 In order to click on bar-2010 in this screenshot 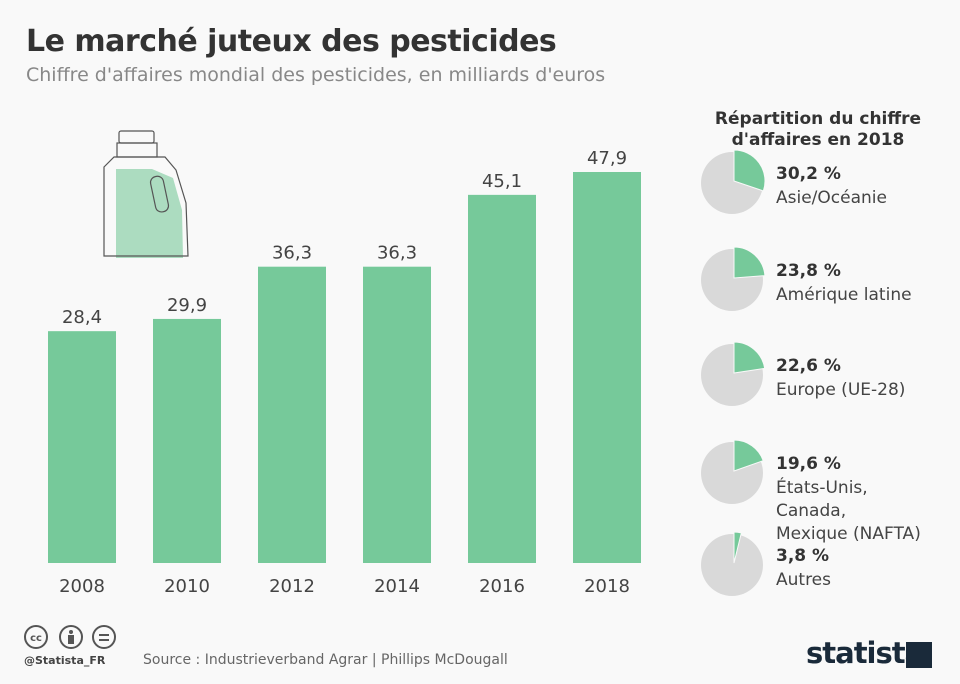, I will do `click(187, 440)`.